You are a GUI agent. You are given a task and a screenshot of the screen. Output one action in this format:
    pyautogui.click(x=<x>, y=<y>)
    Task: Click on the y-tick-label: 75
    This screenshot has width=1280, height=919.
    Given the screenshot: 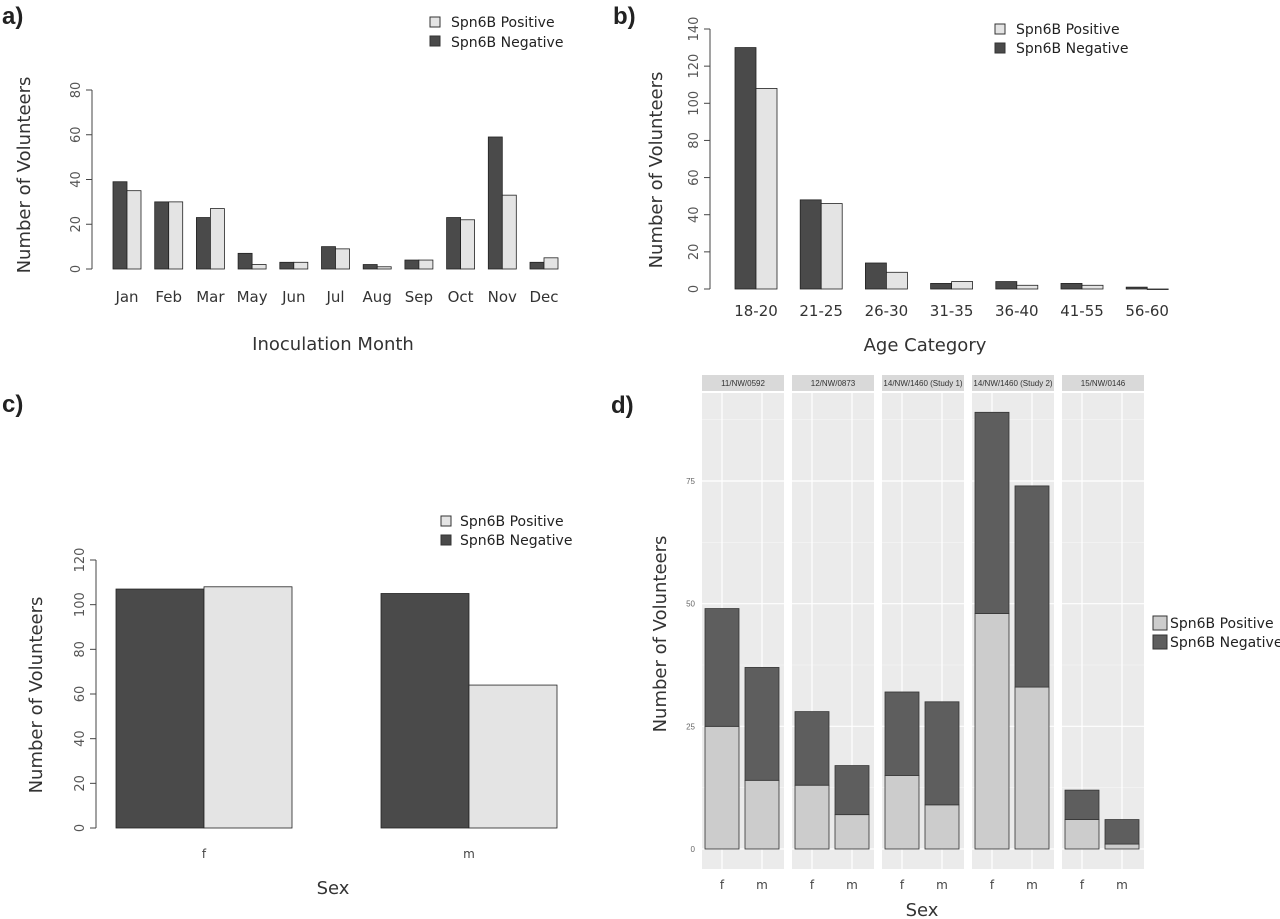 What is the action you would take?
    pyautogui.click(x=690, y=481)
    